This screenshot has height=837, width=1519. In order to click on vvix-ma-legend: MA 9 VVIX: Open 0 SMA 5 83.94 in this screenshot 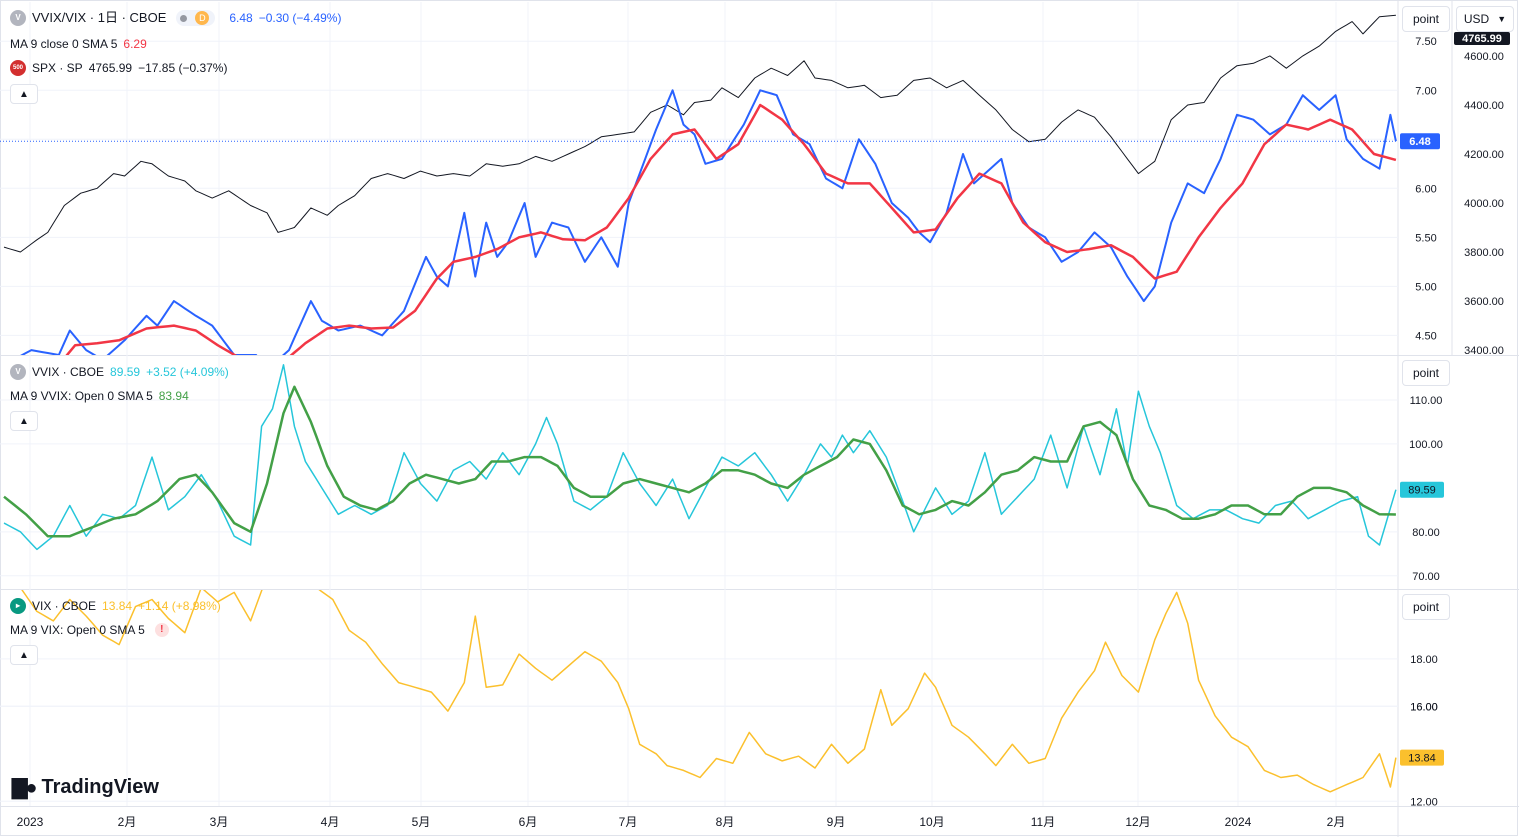, I will do `click(99, 396)`.